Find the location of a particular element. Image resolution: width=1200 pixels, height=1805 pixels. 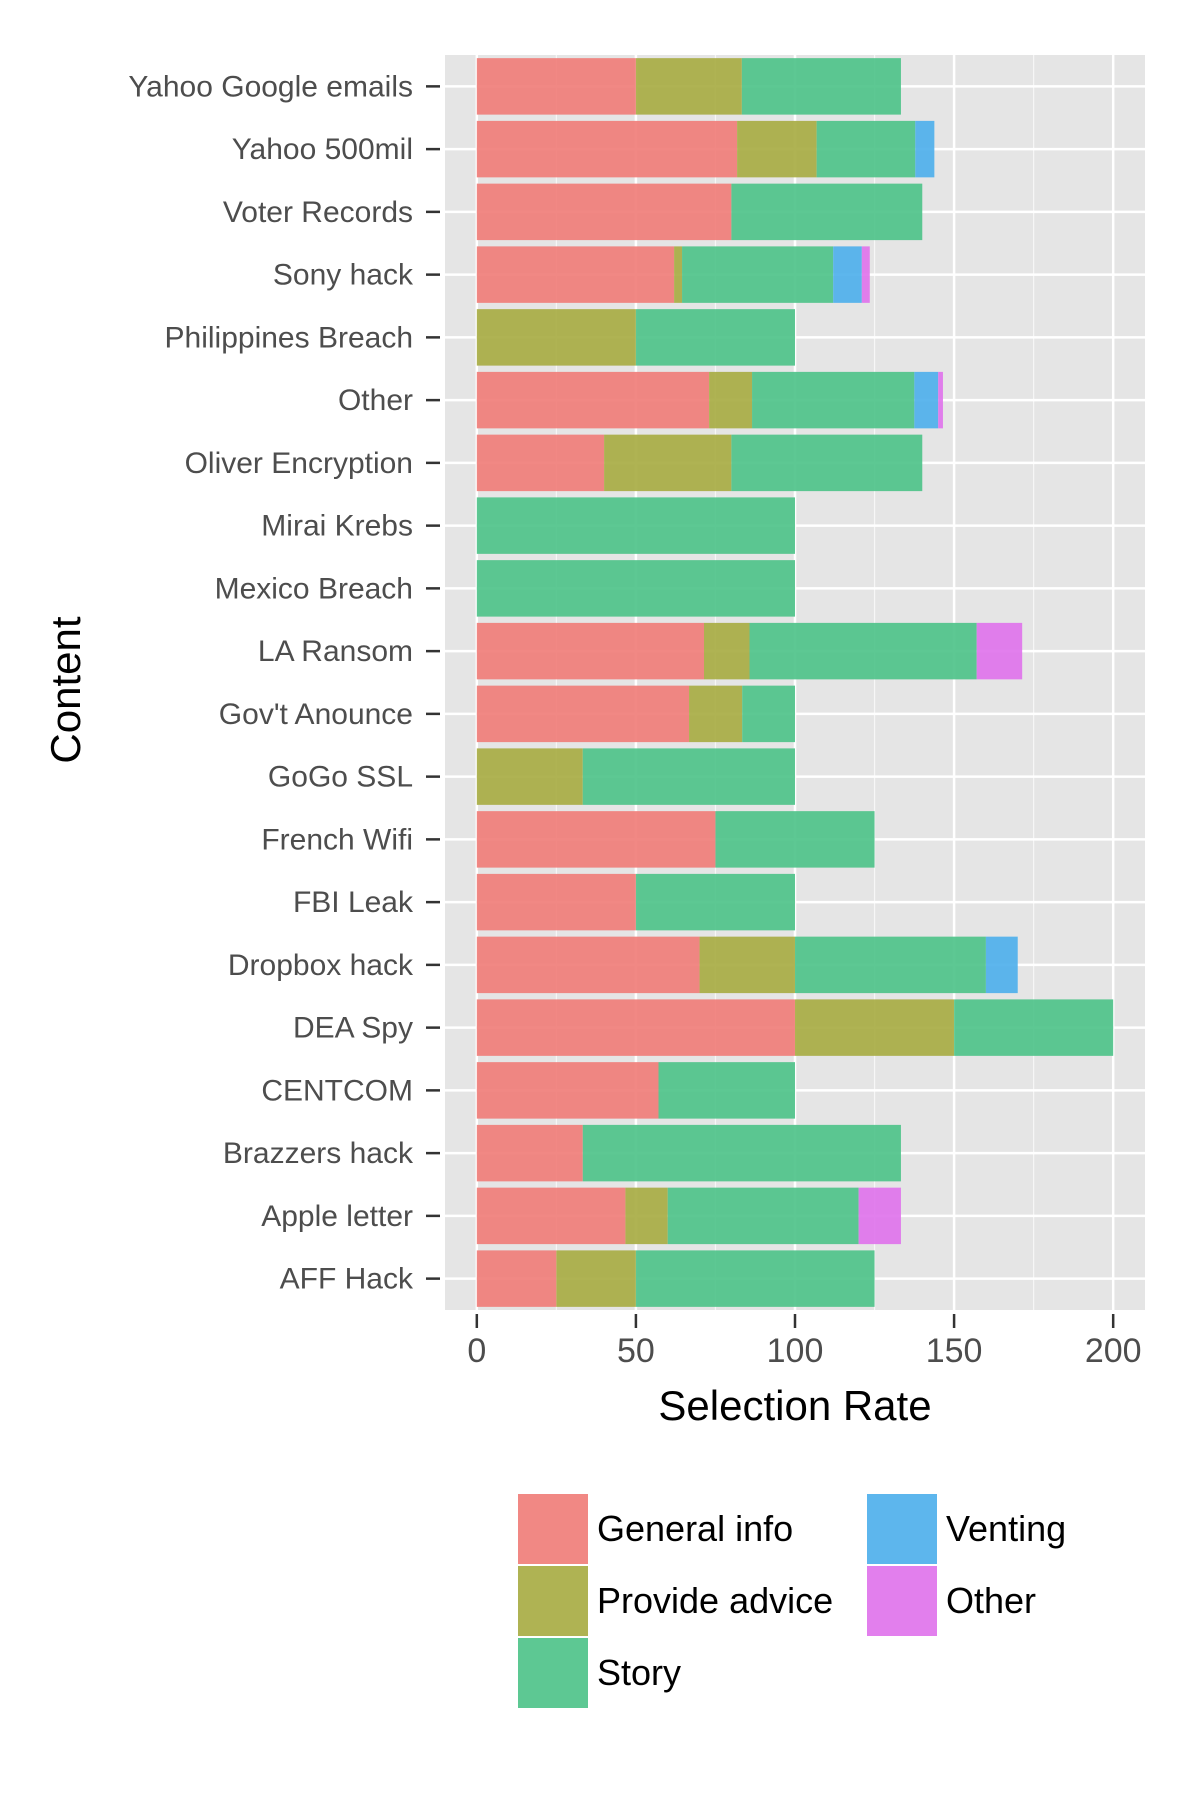

x-tick-label: 50 is located at coordinates (636, 1351).